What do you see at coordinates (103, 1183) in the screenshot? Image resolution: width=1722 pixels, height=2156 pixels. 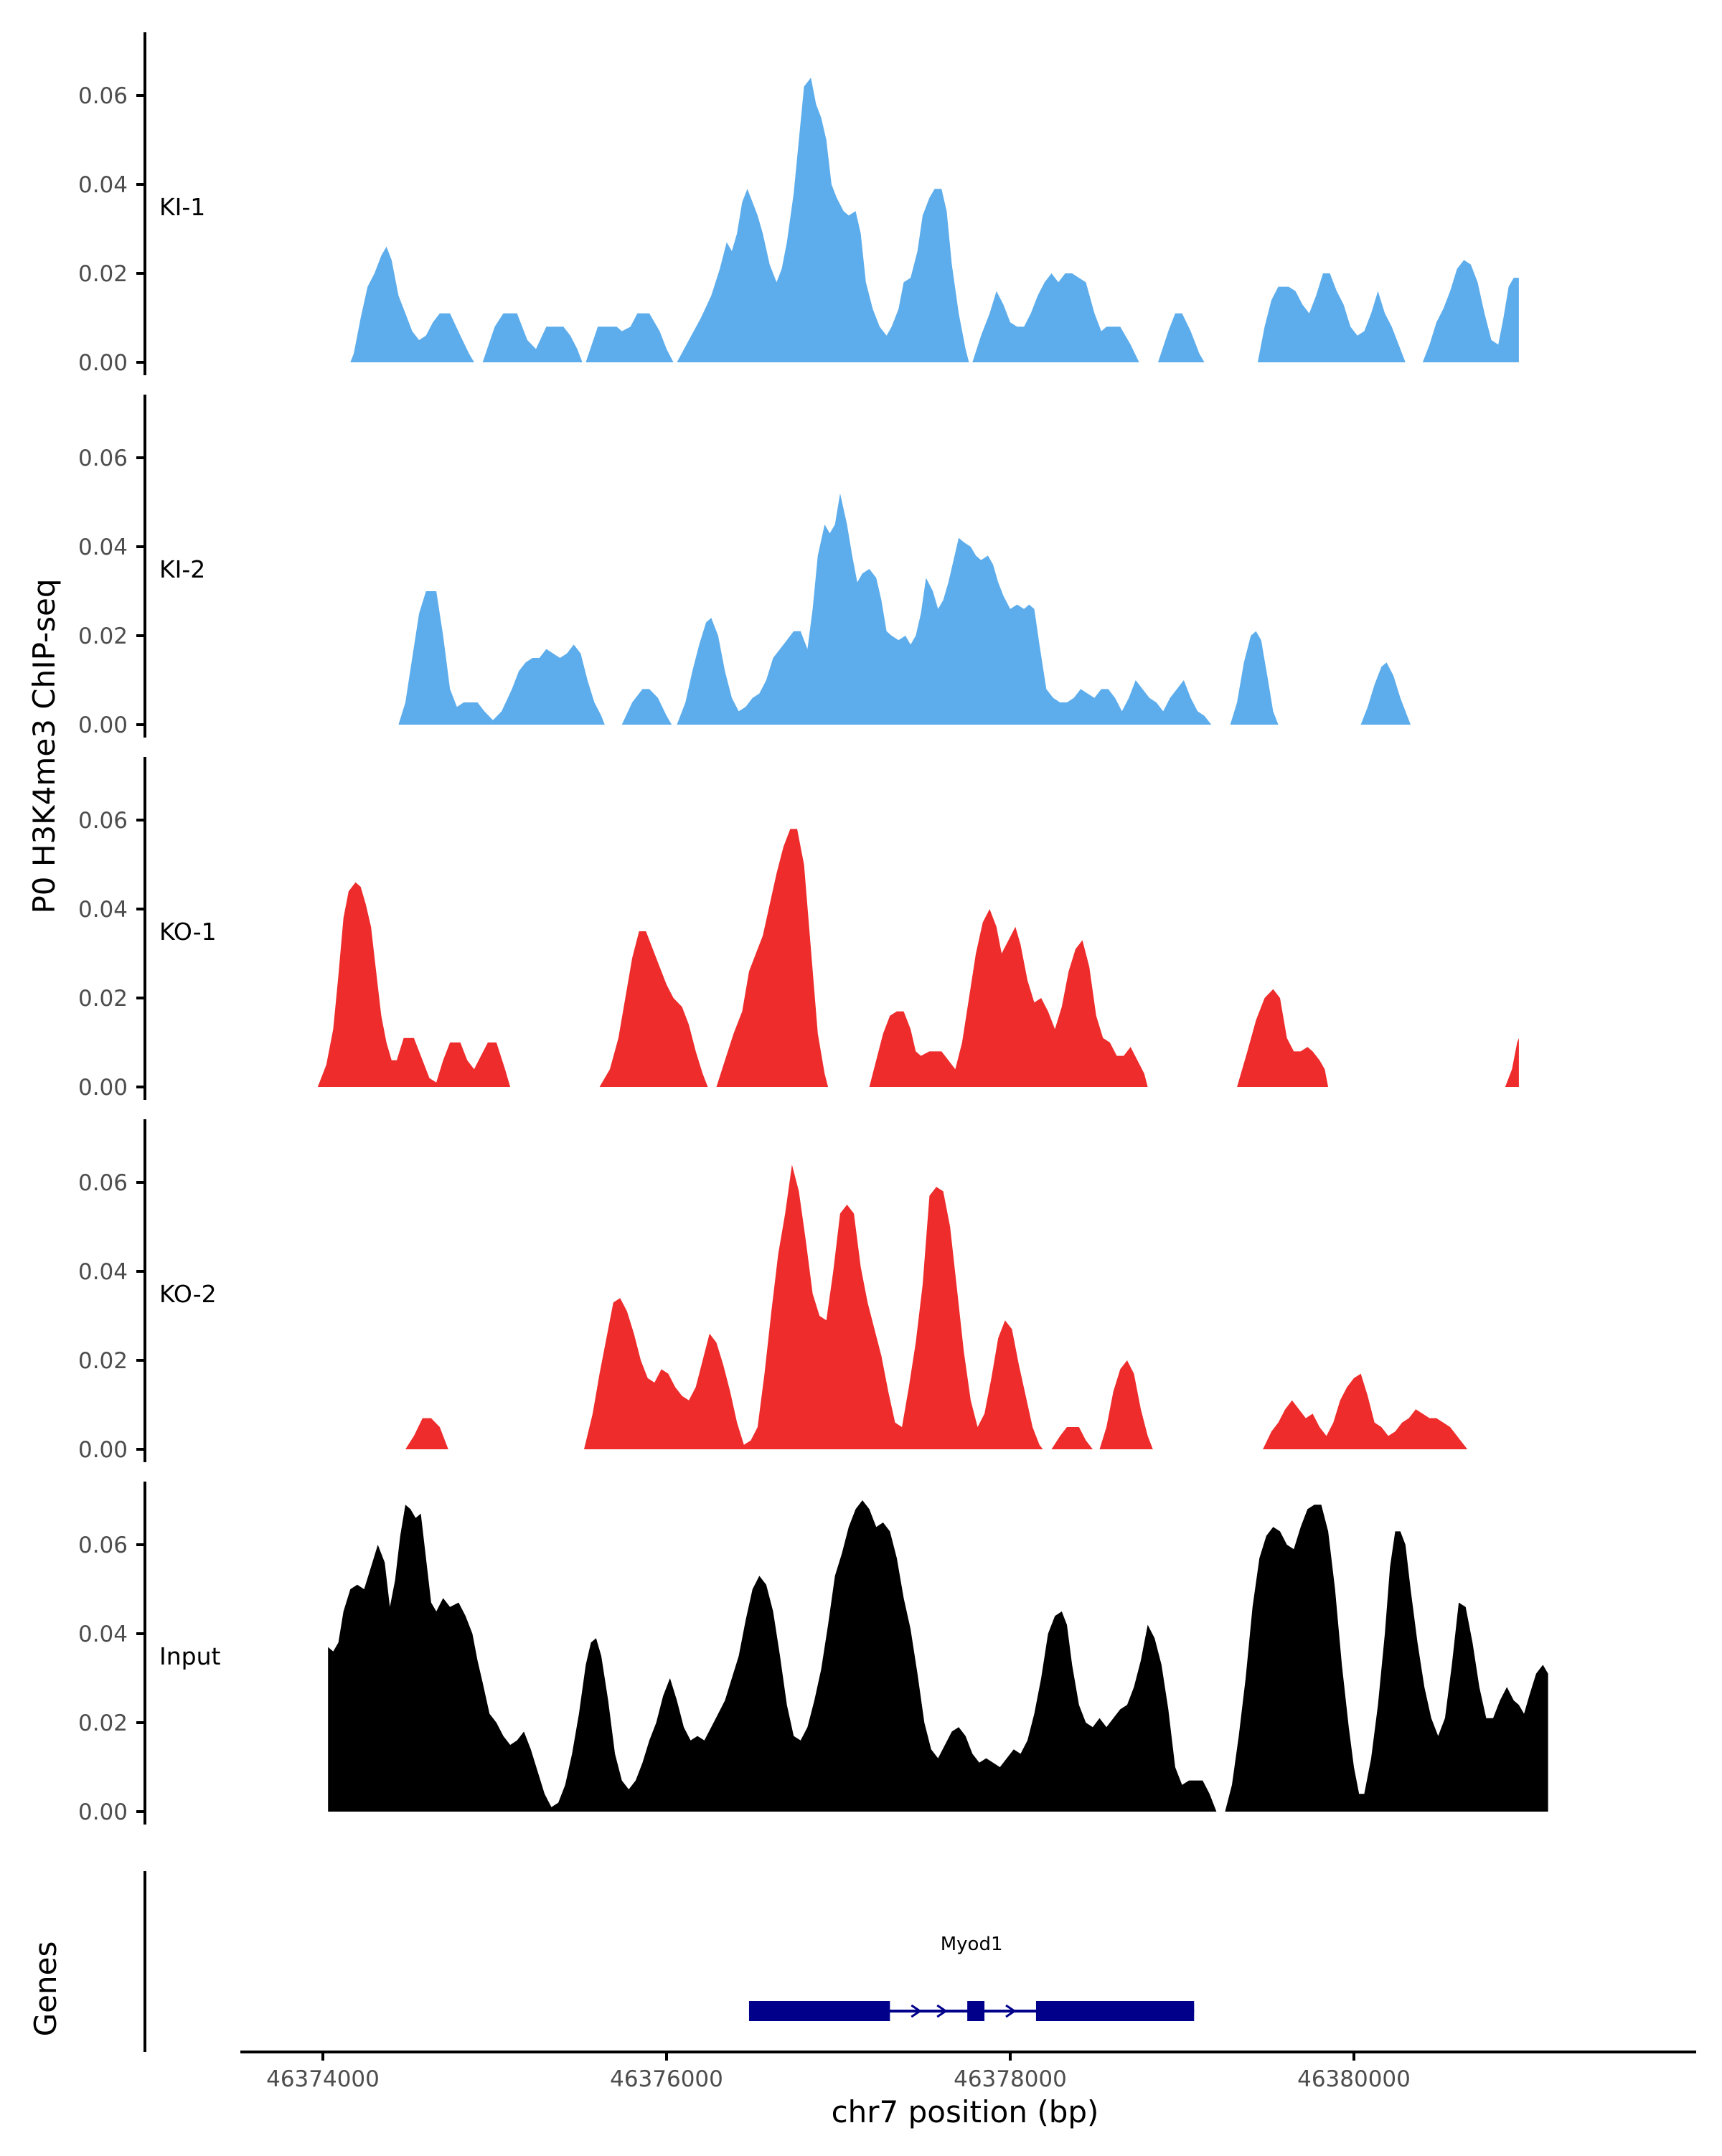 I see `y-tick-label-ko-2: 0.06` at bounding box center [103, 1183].